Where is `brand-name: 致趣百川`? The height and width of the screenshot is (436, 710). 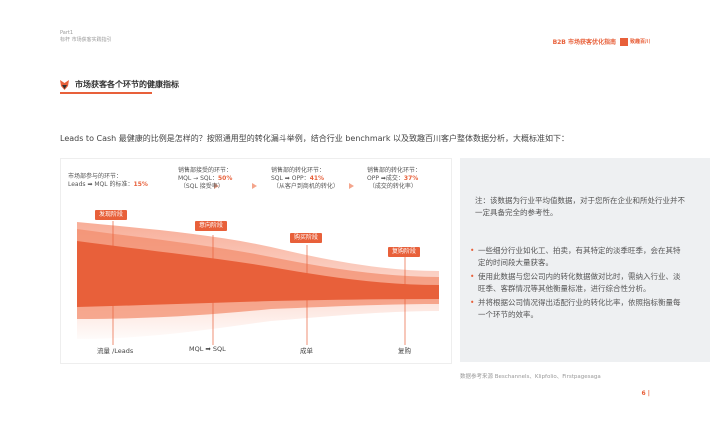
brand-name: 致趣百川 is located at coordinates (639, 42).